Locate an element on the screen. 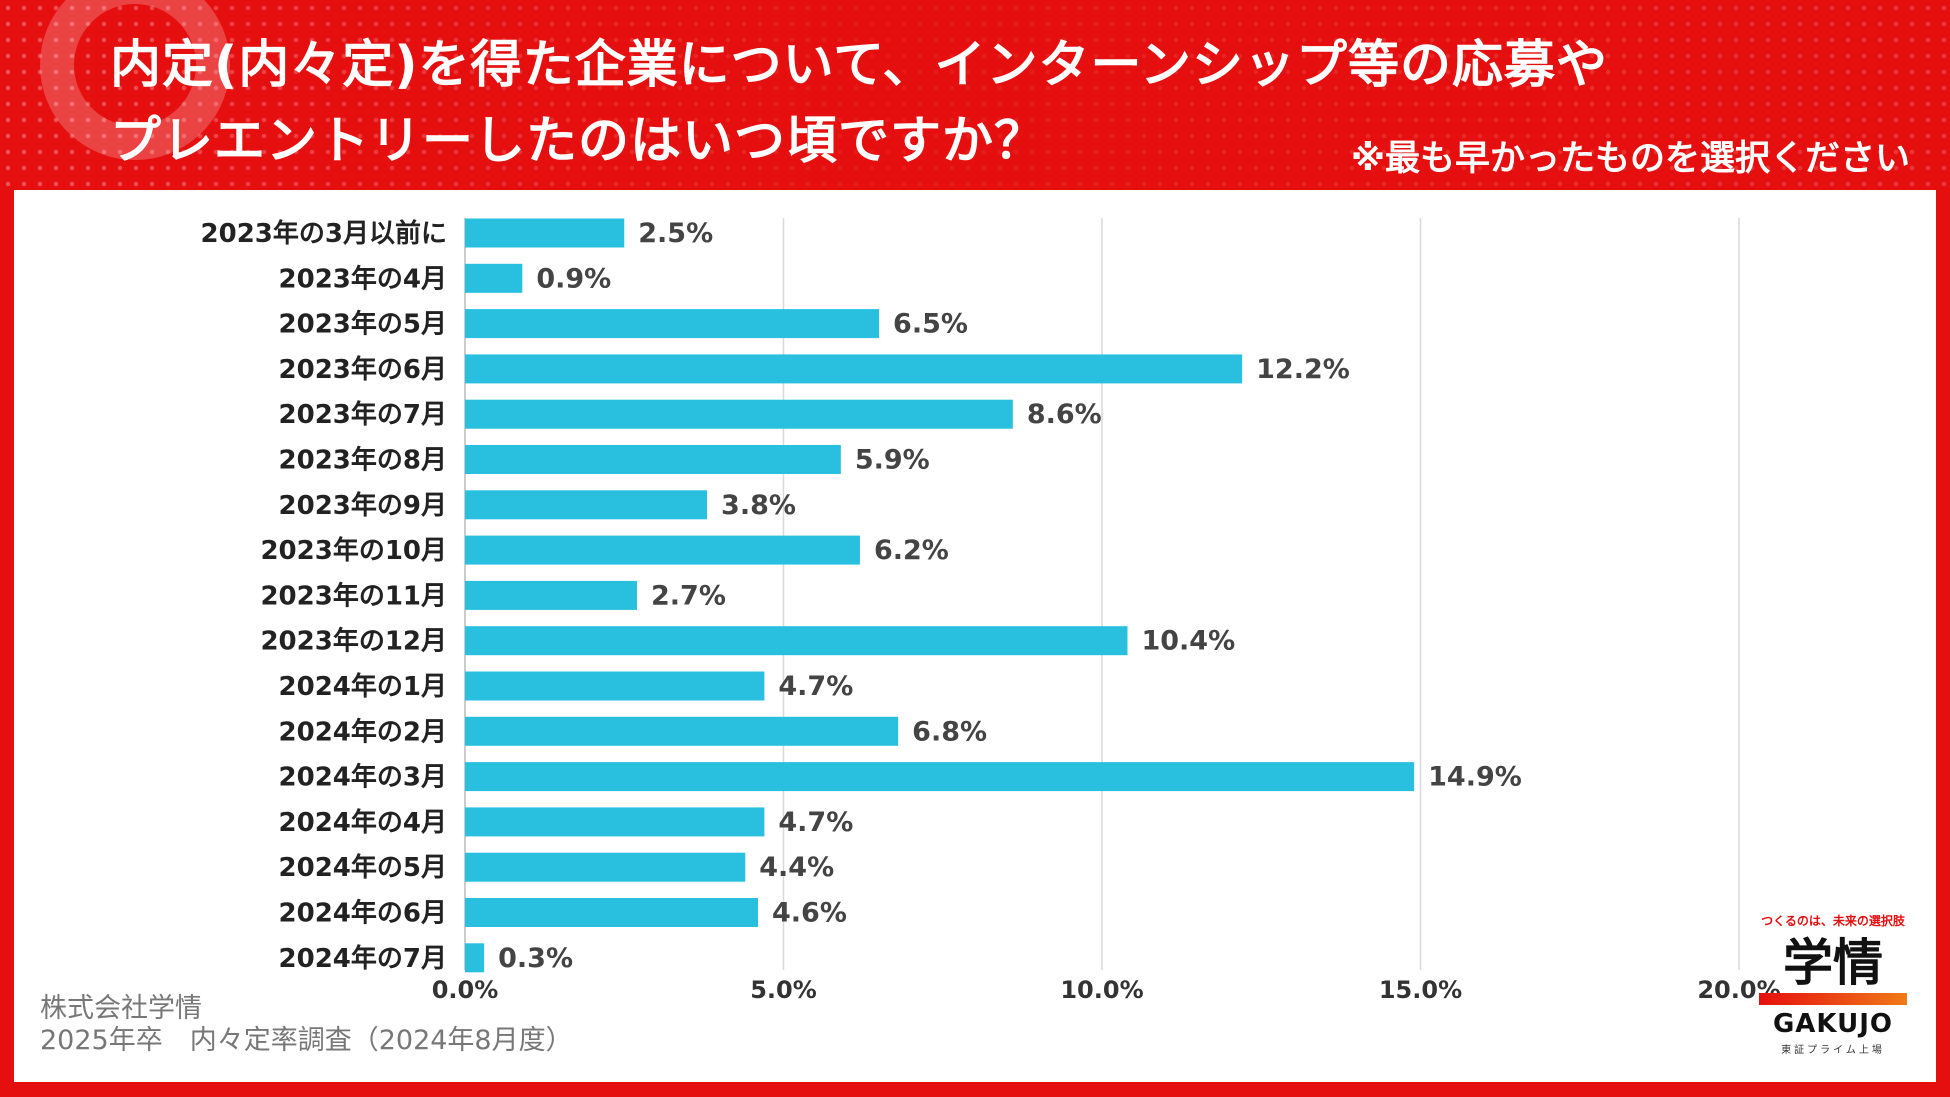 This screenshot has width=1950, height=1097. title-line-1: 内定(内々定)を得た企業について、インターンシップ等の応募や is located at coordinates (859, 65).